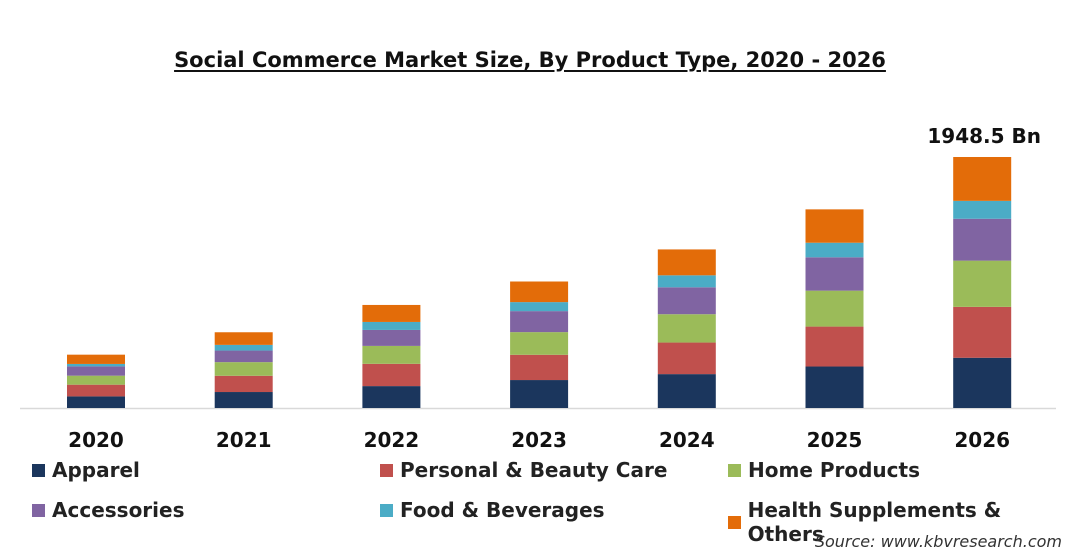  Describe the element at coordinates (984, 136) in the screenshot. I see `total-annotation: 1948.5 Bn` at that location.